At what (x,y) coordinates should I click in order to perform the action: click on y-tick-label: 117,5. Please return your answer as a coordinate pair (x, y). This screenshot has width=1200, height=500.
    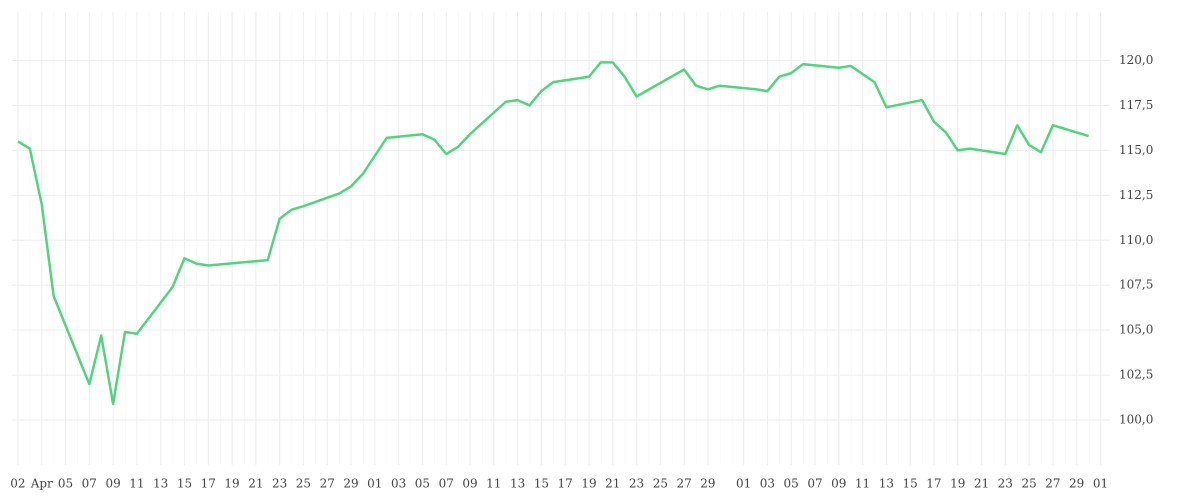
    Looking at the image, I should click on (1136, 105).